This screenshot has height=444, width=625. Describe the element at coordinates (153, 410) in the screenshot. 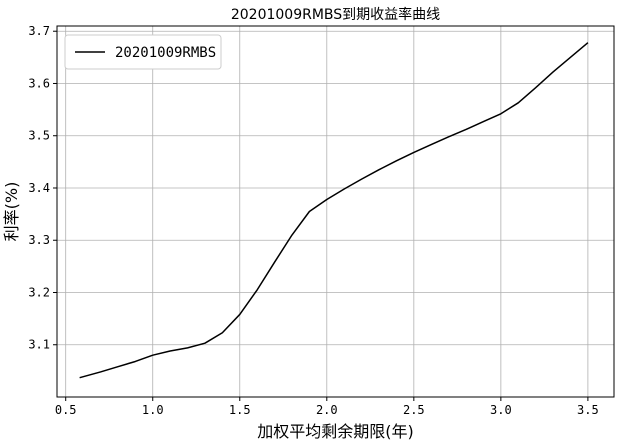

I see `x-tick-label: 1.0` at that location.